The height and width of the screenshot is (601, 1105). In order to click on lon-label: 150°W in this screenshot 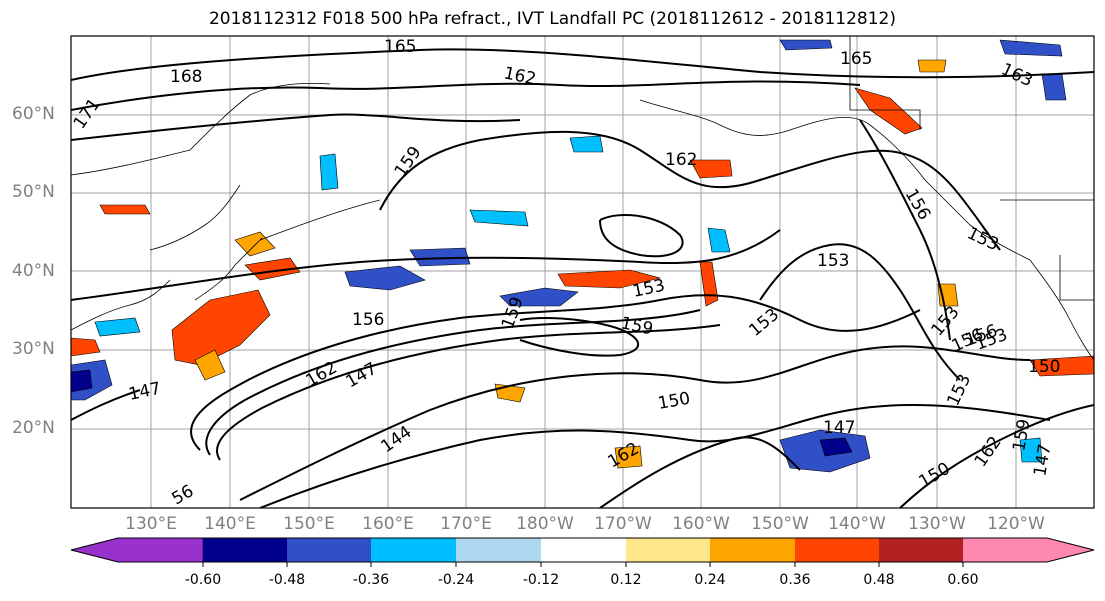, I will do `click(780, 524)`.